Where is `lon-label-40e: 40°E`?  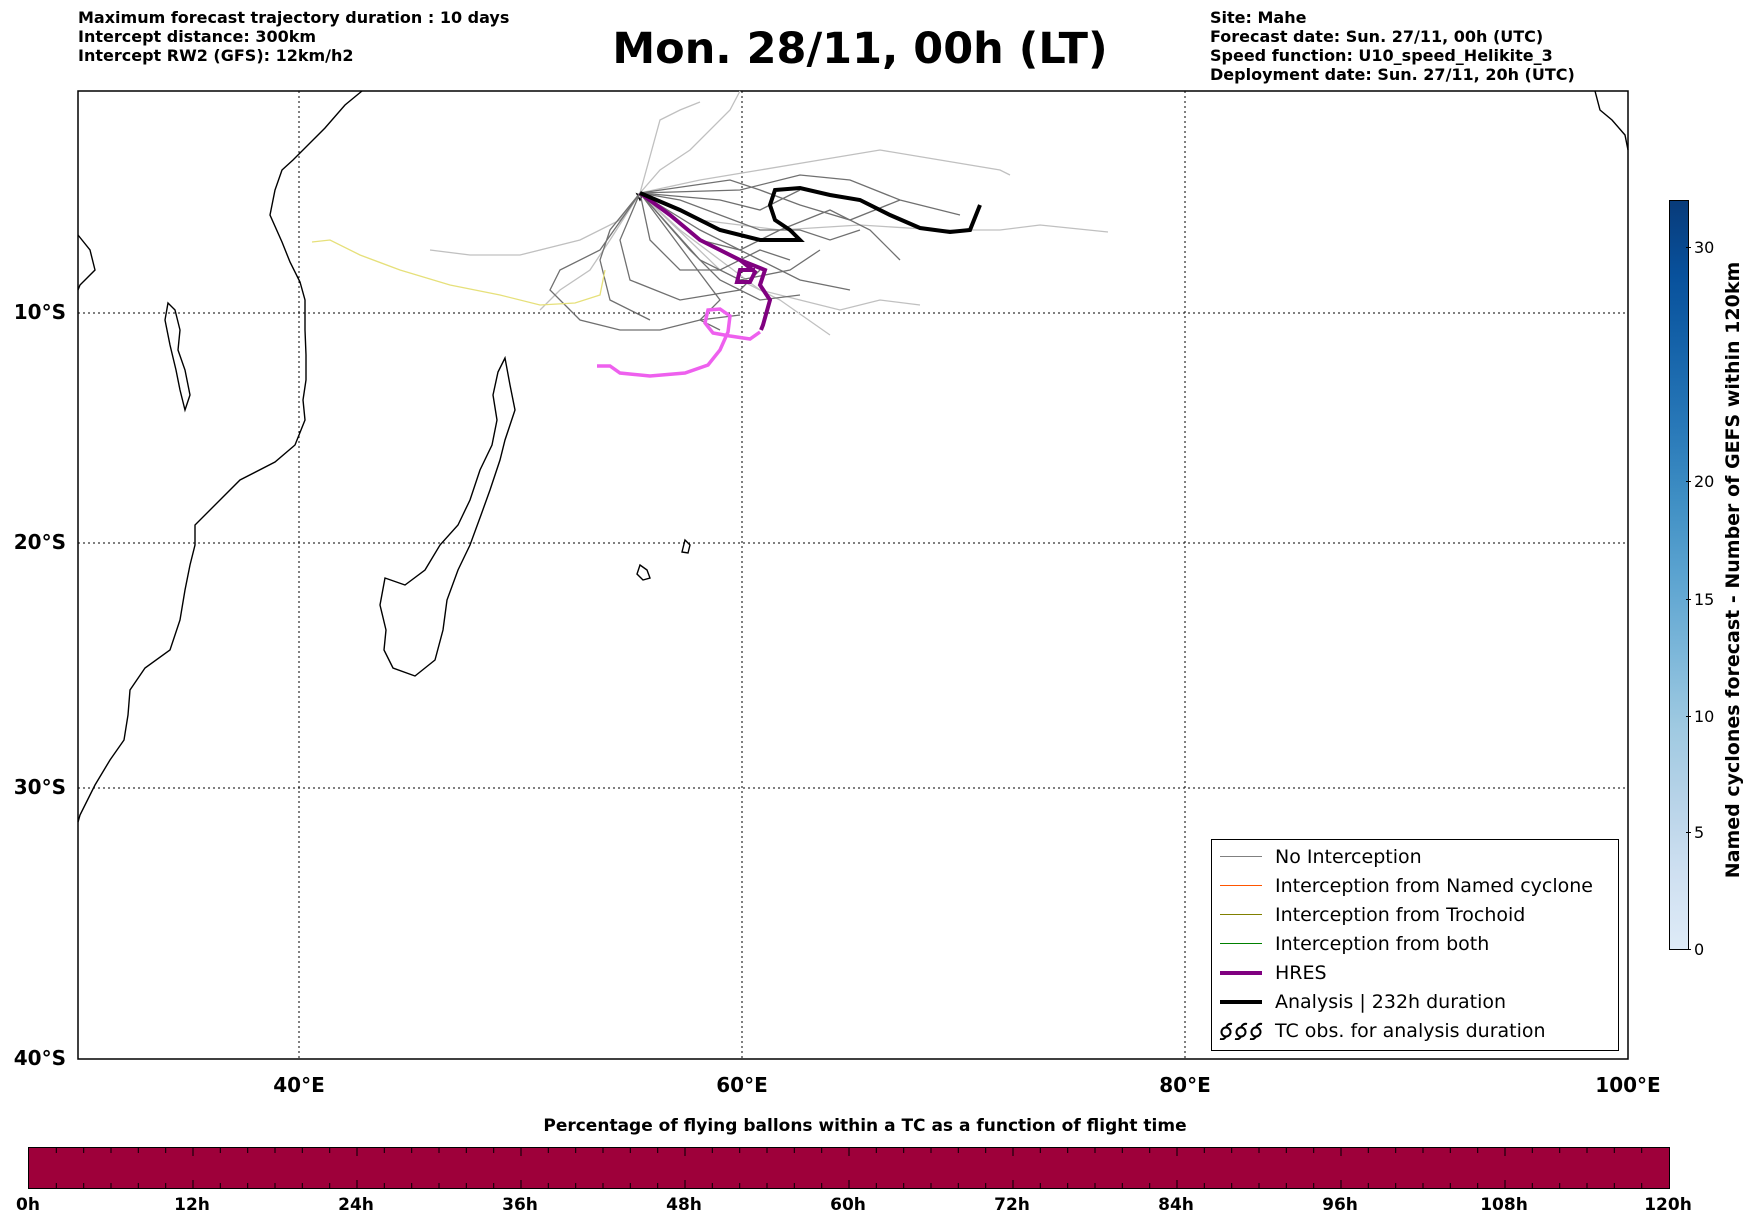 lon-label-40e: 40°E is located at coordinates (299, 1085).